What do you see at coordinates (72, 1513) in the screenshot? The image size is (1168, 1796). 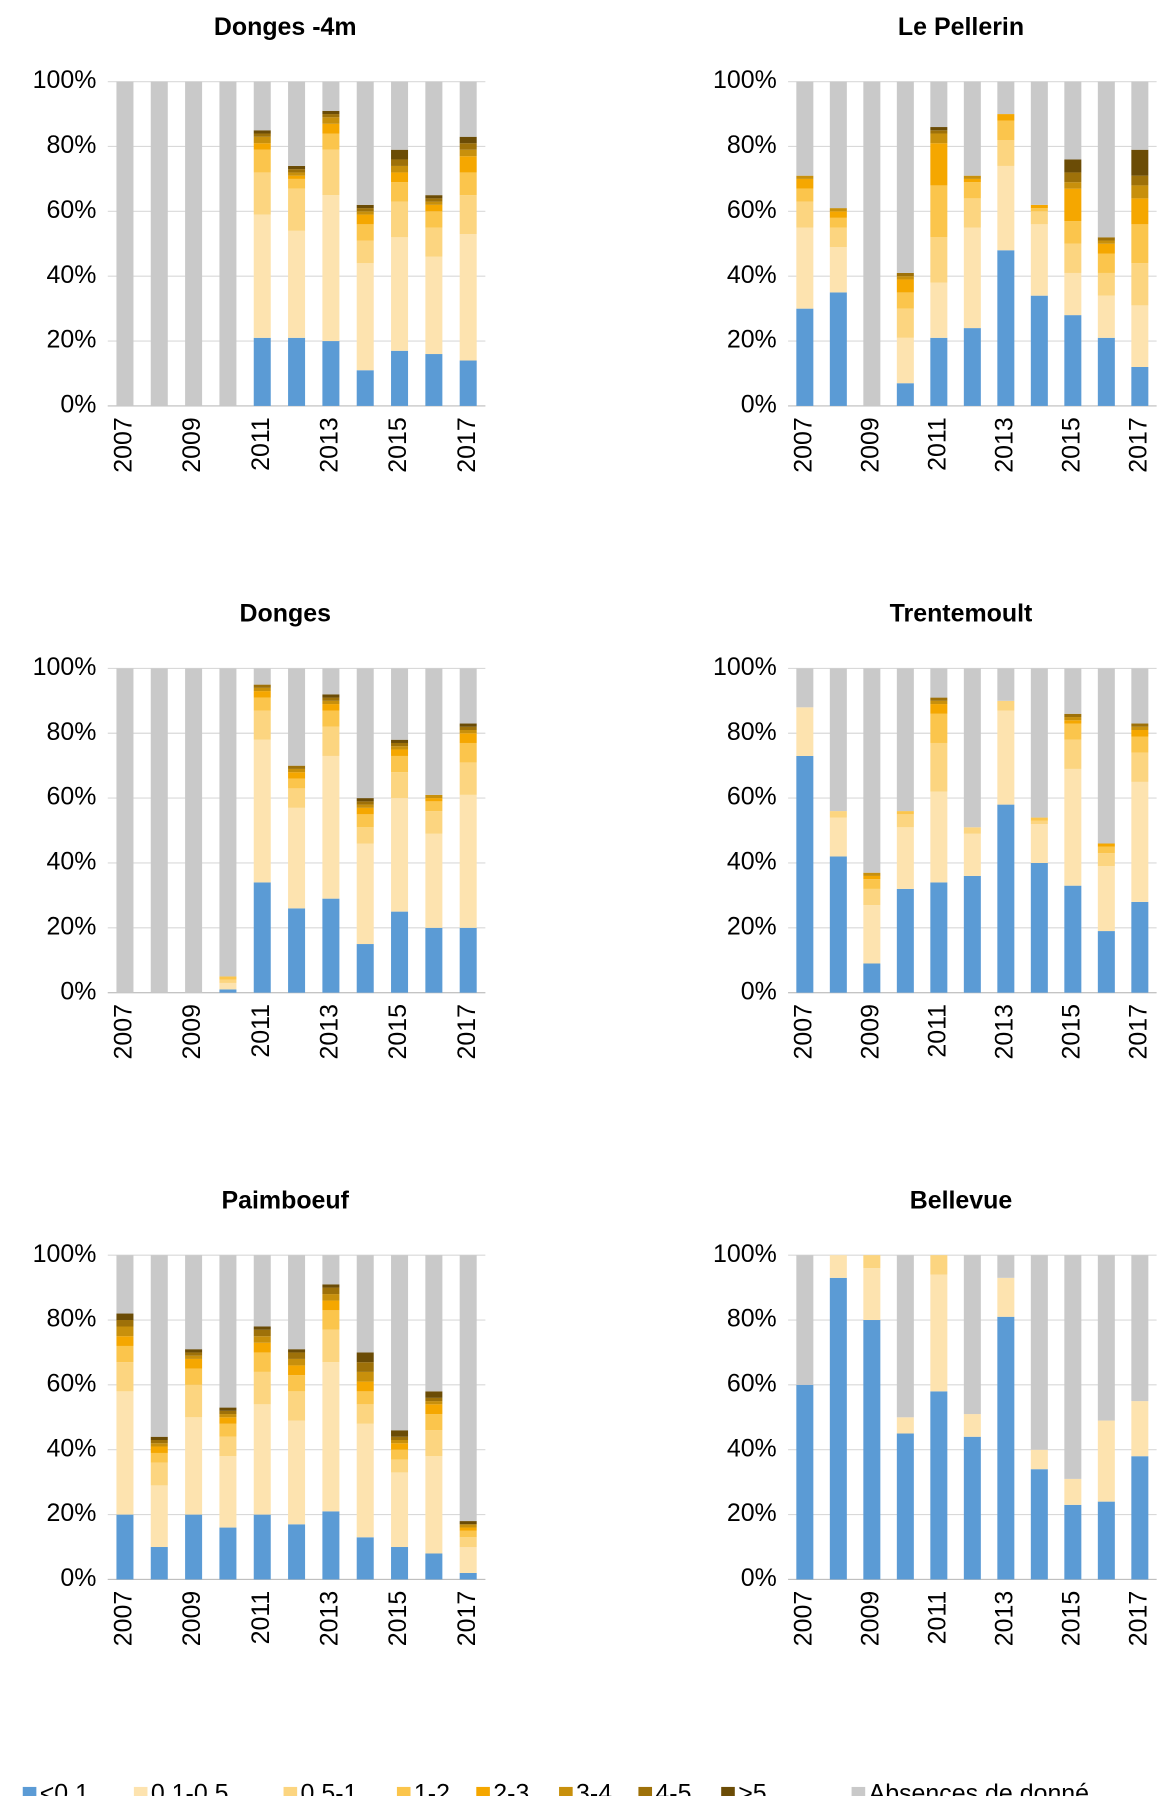 I see `y-tick-label: 20%` at bounding box center [72, 1513].